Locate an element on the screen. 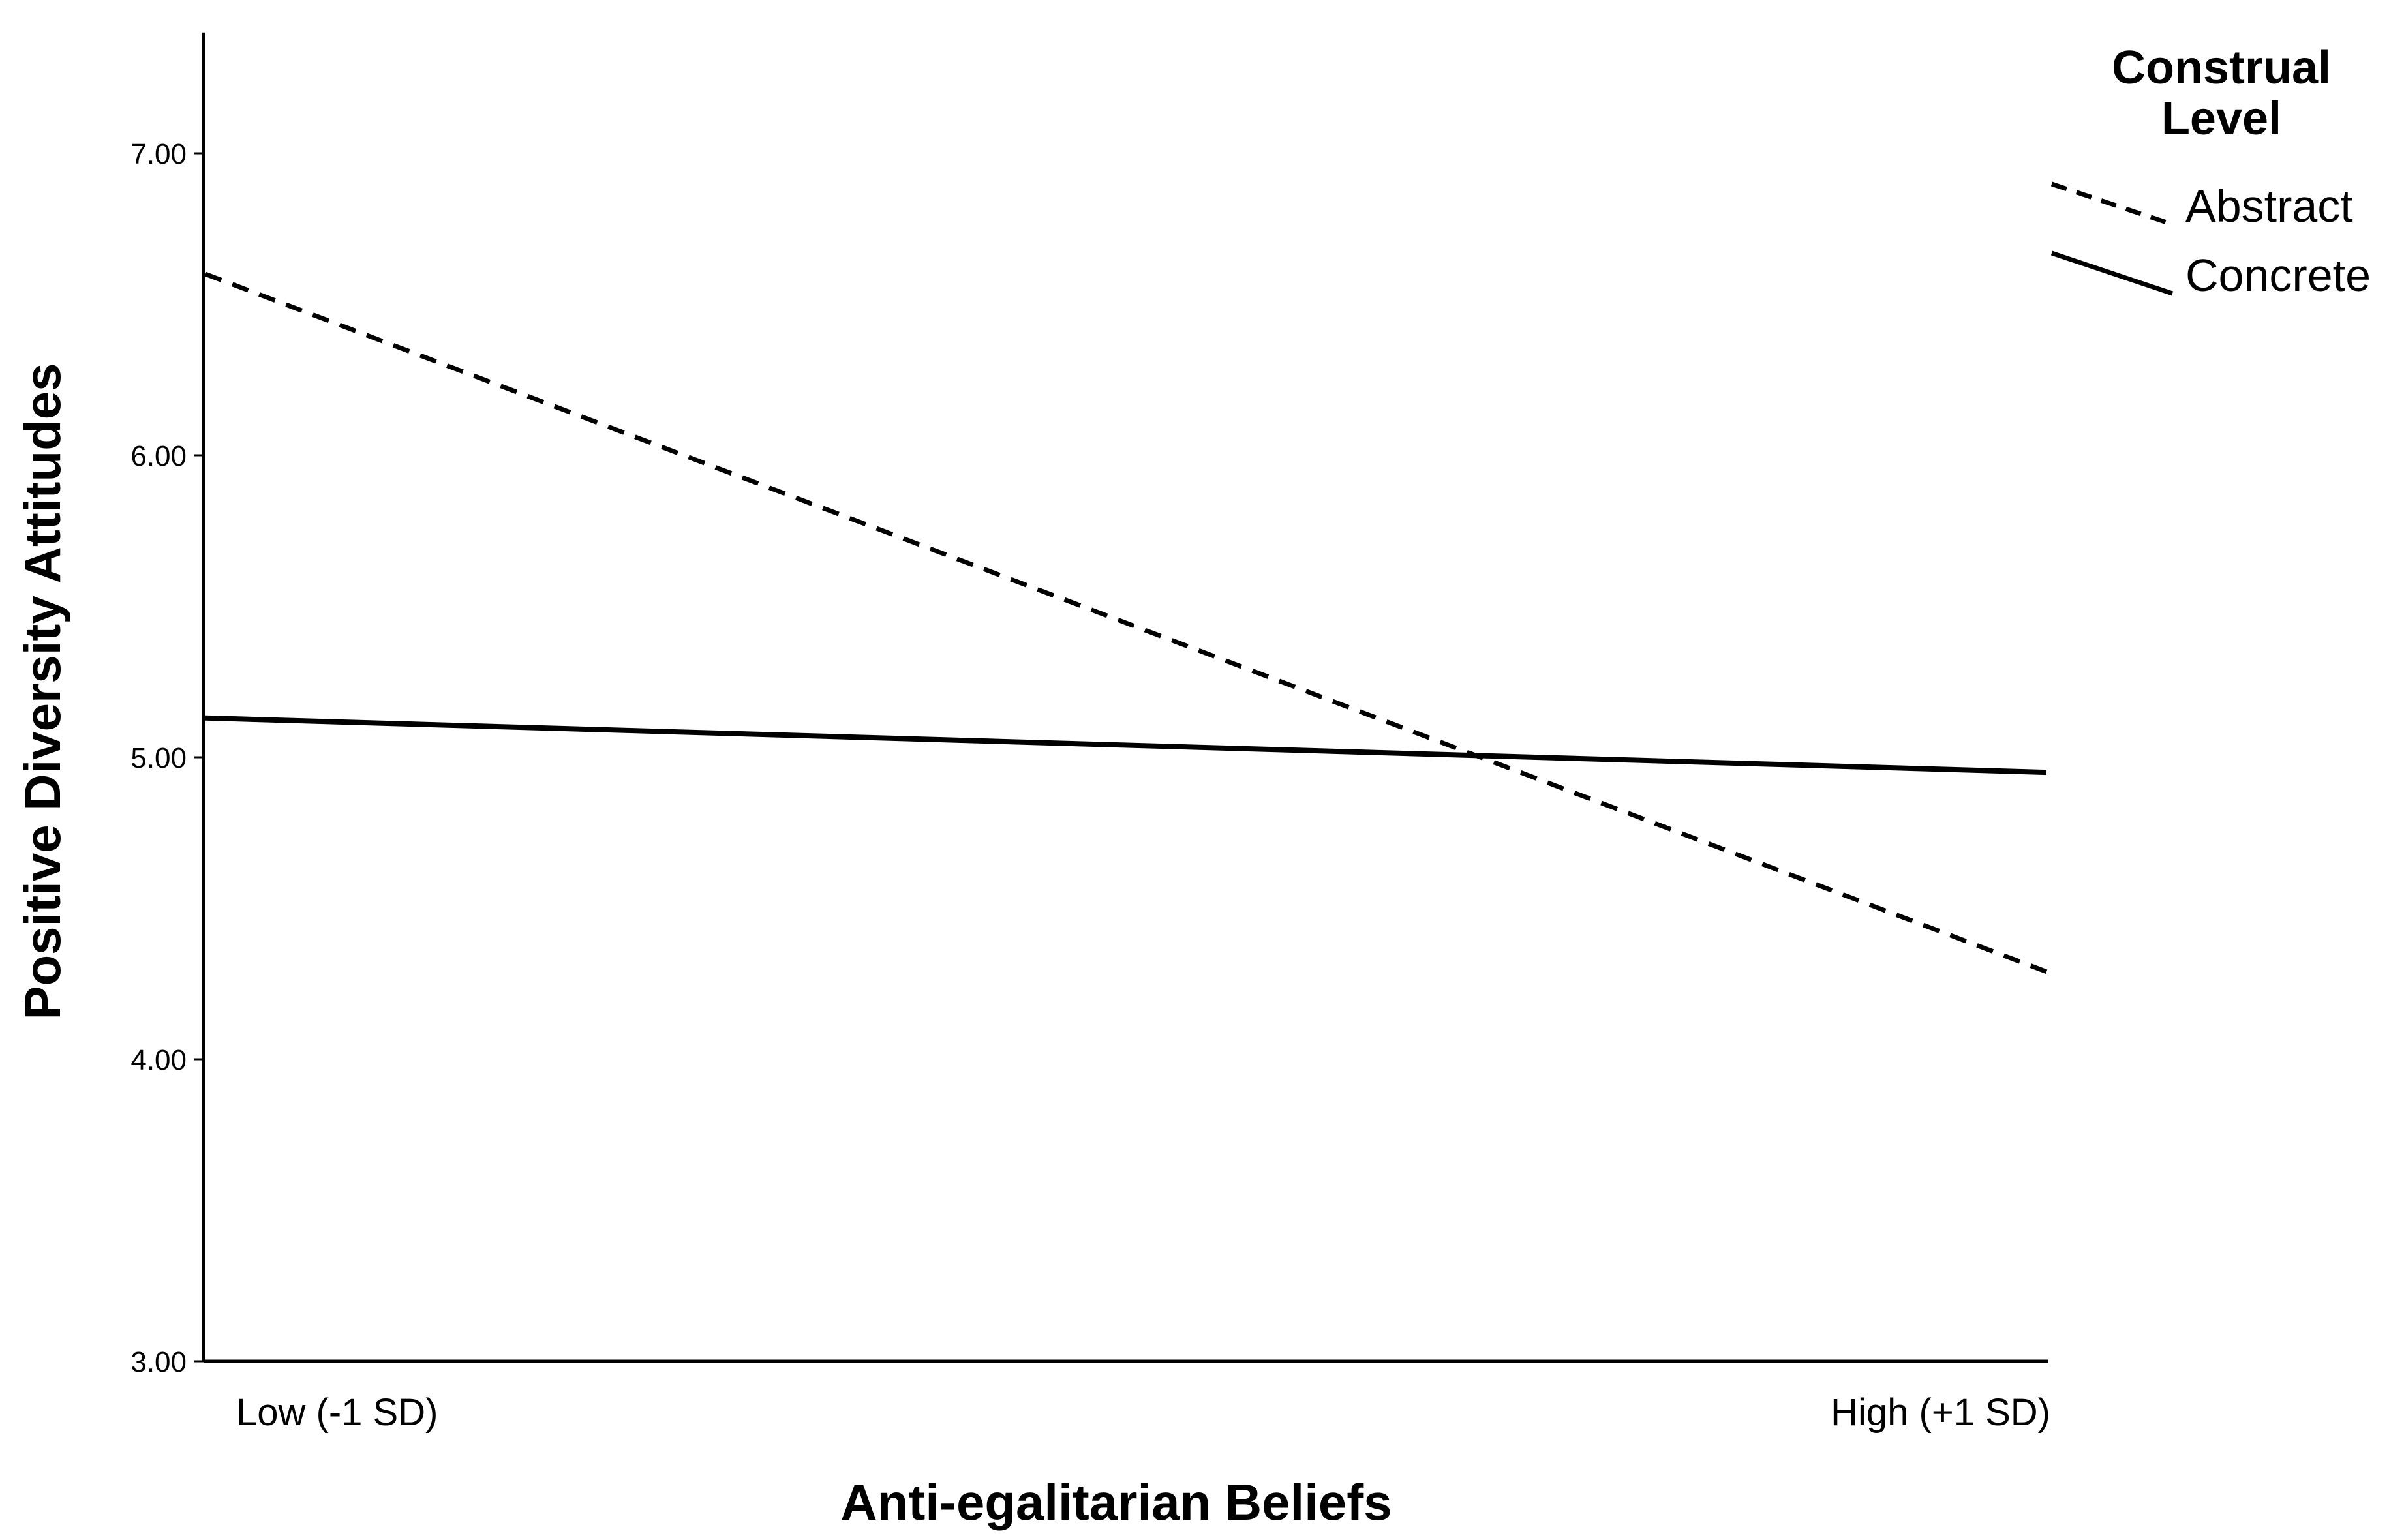  y-tick-label: 4.00 is located at coordinates (158, 1060).